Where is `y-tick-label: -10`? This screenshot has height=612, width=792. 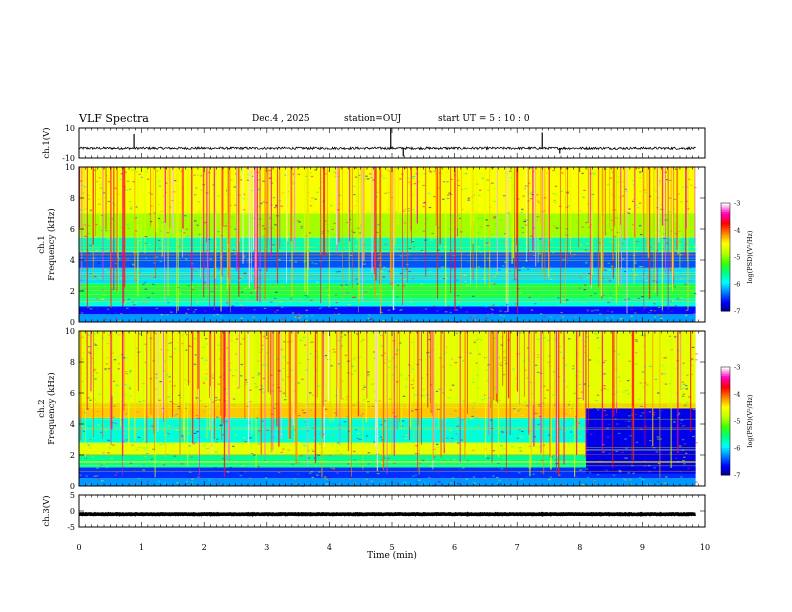 y-tick-label: -10 is located at coordinates (68, 158).